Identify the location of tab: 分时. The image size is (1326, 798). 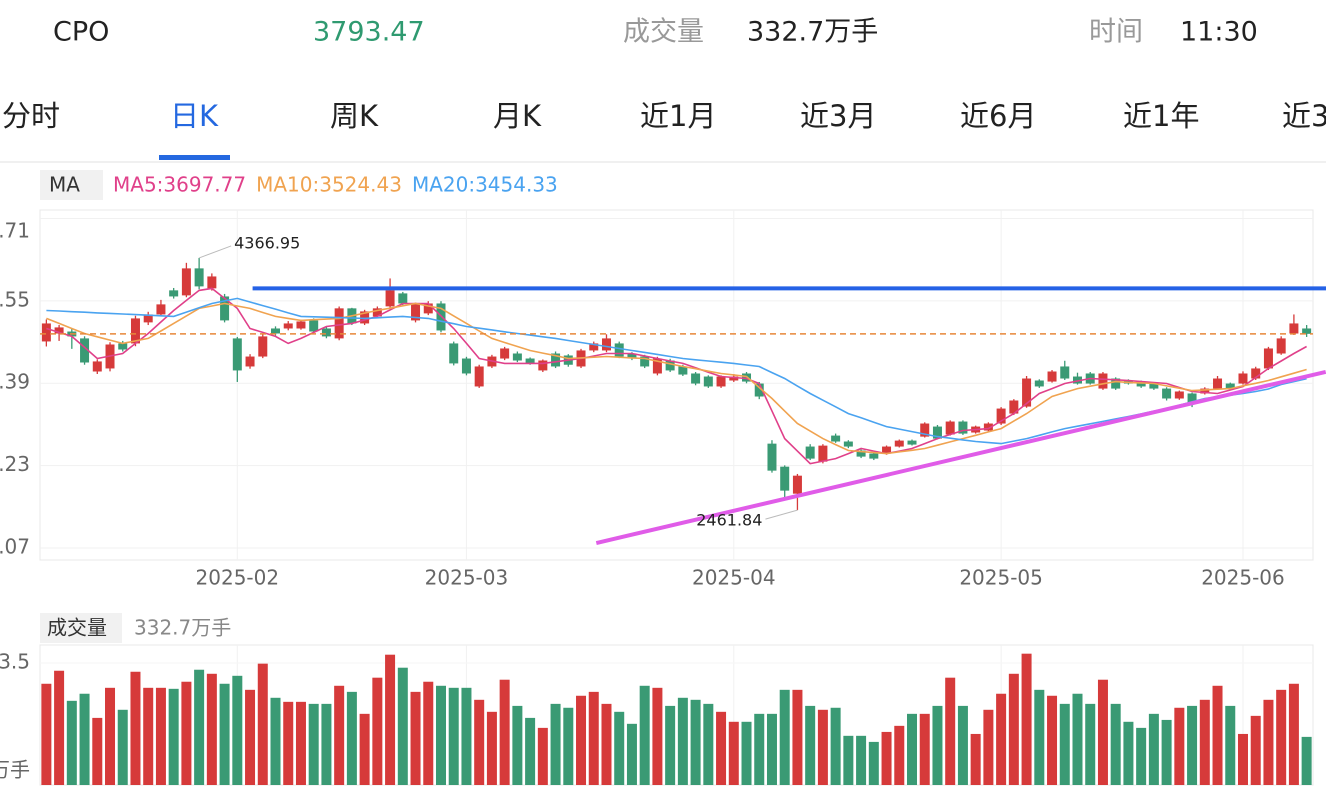
(31, 116).